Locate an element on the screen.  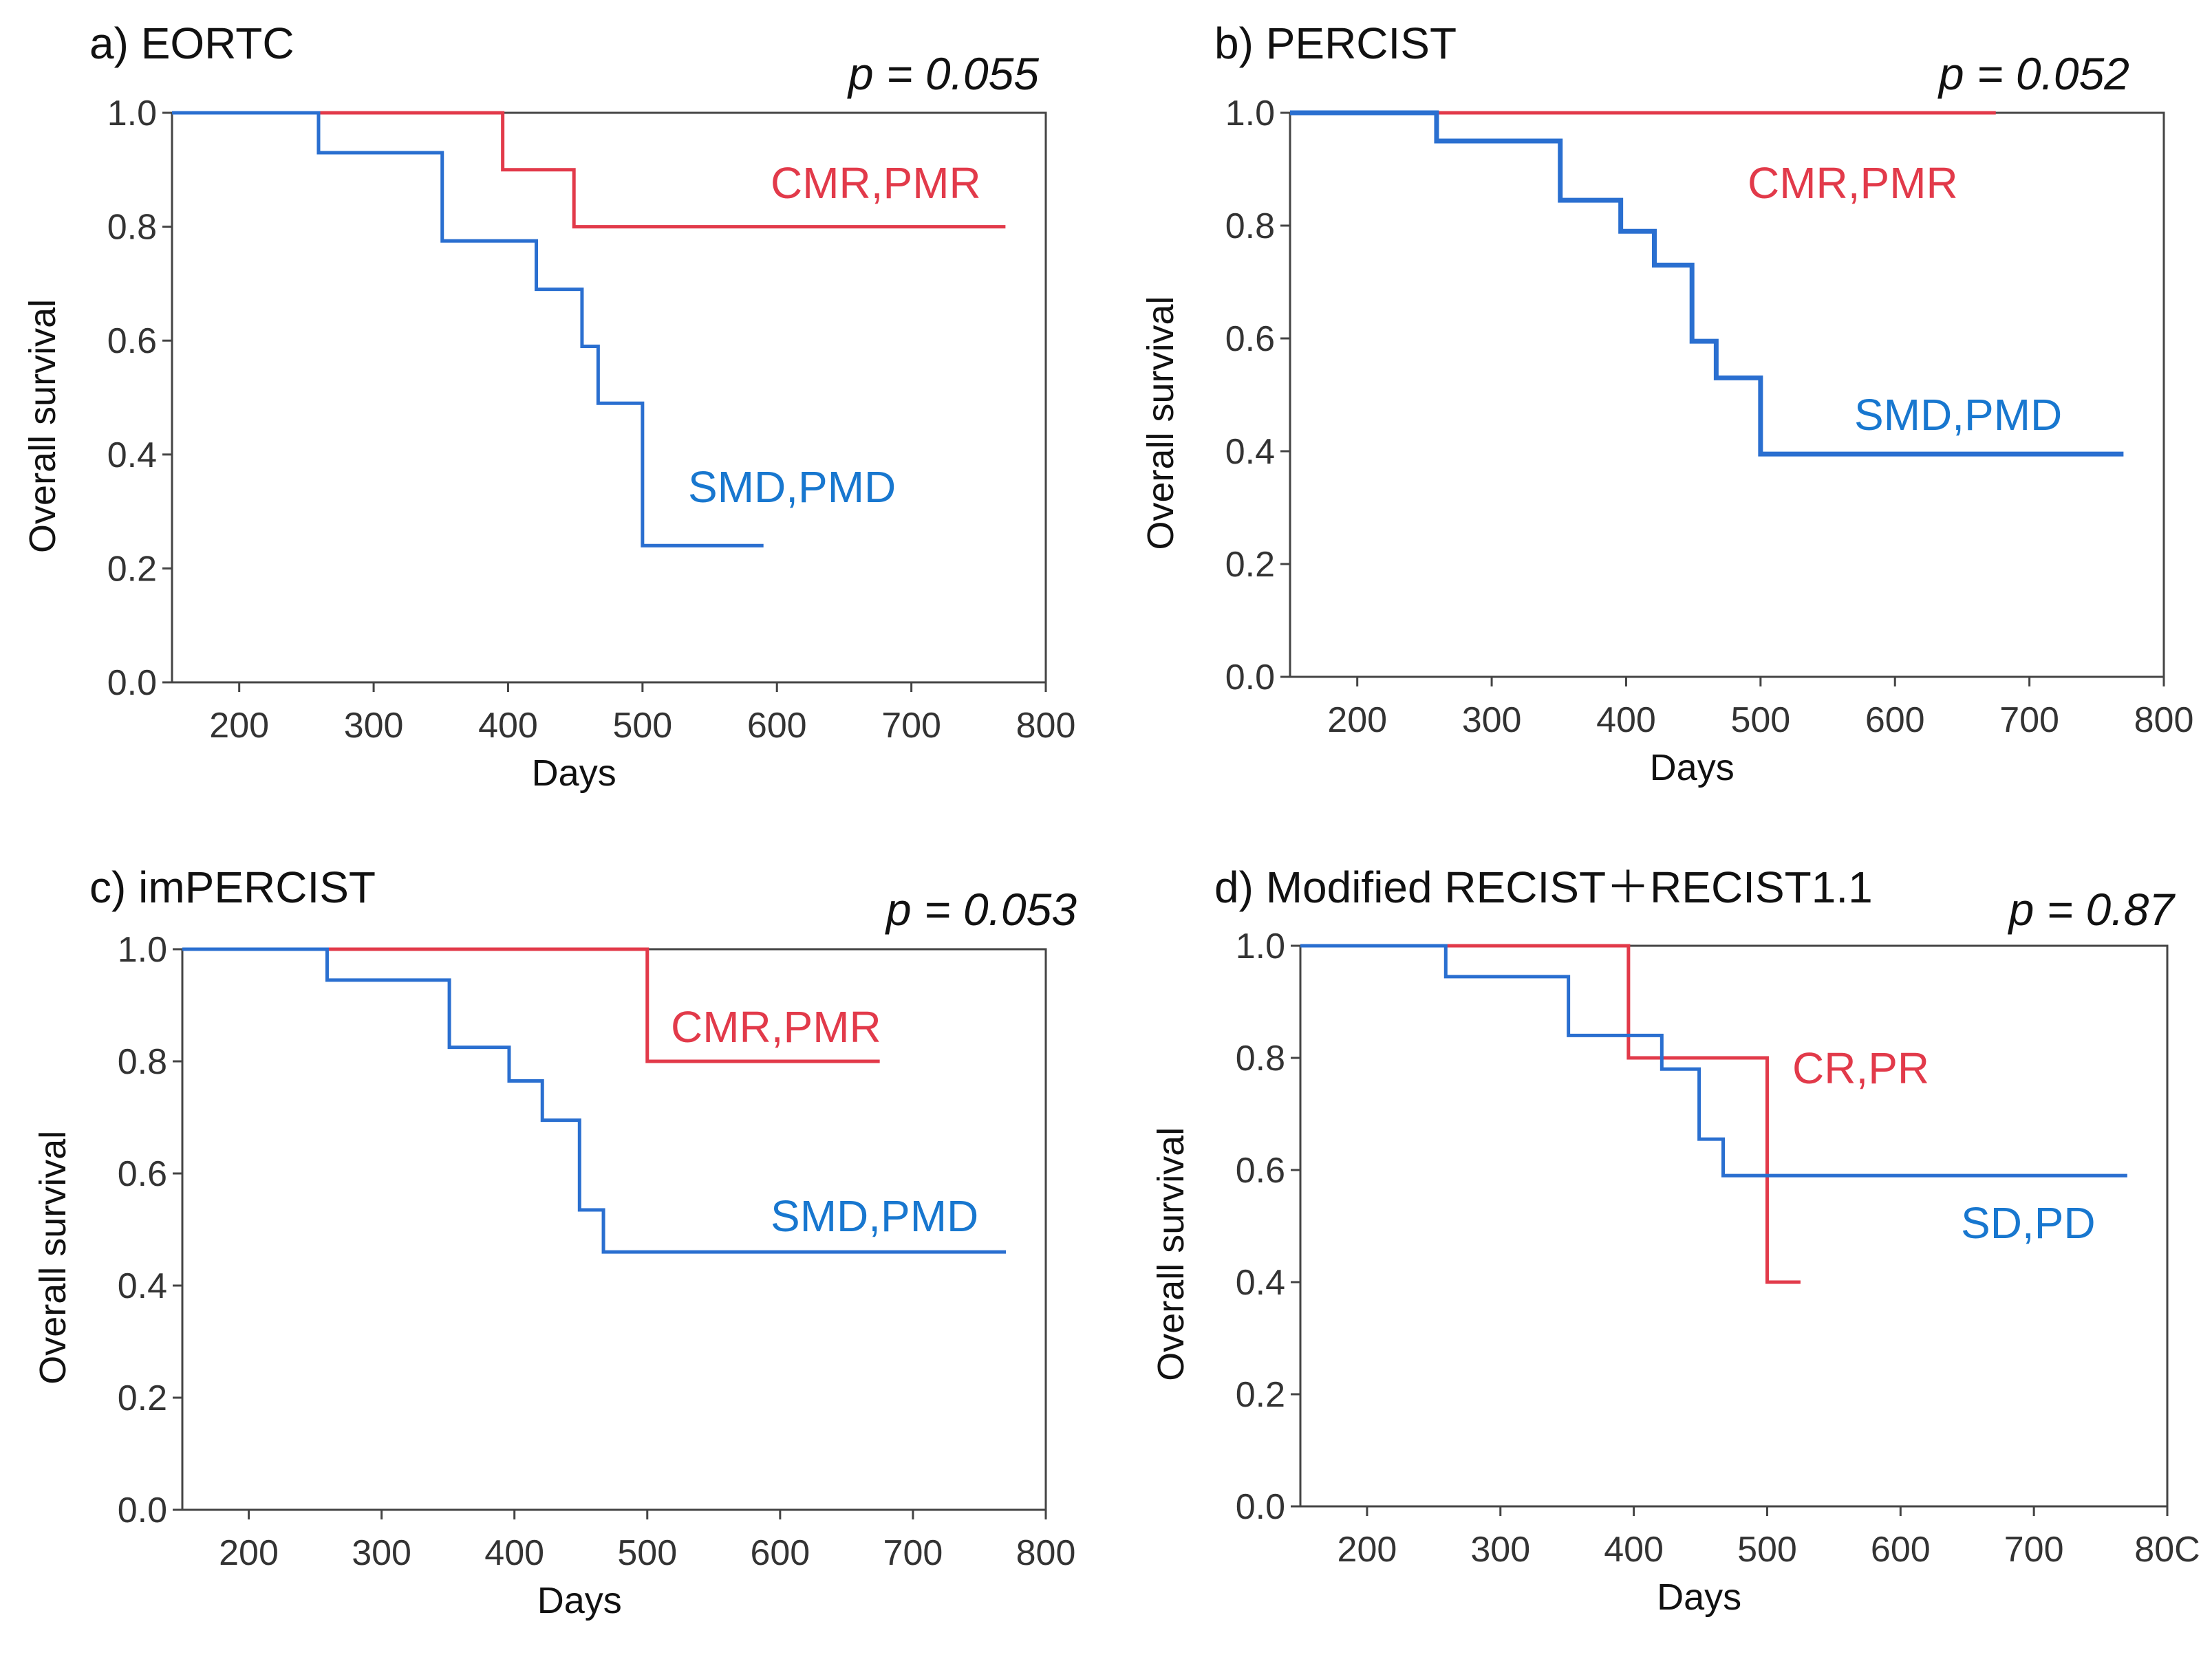
p-value: p = 0.053 is located at coordinates (981, 910).